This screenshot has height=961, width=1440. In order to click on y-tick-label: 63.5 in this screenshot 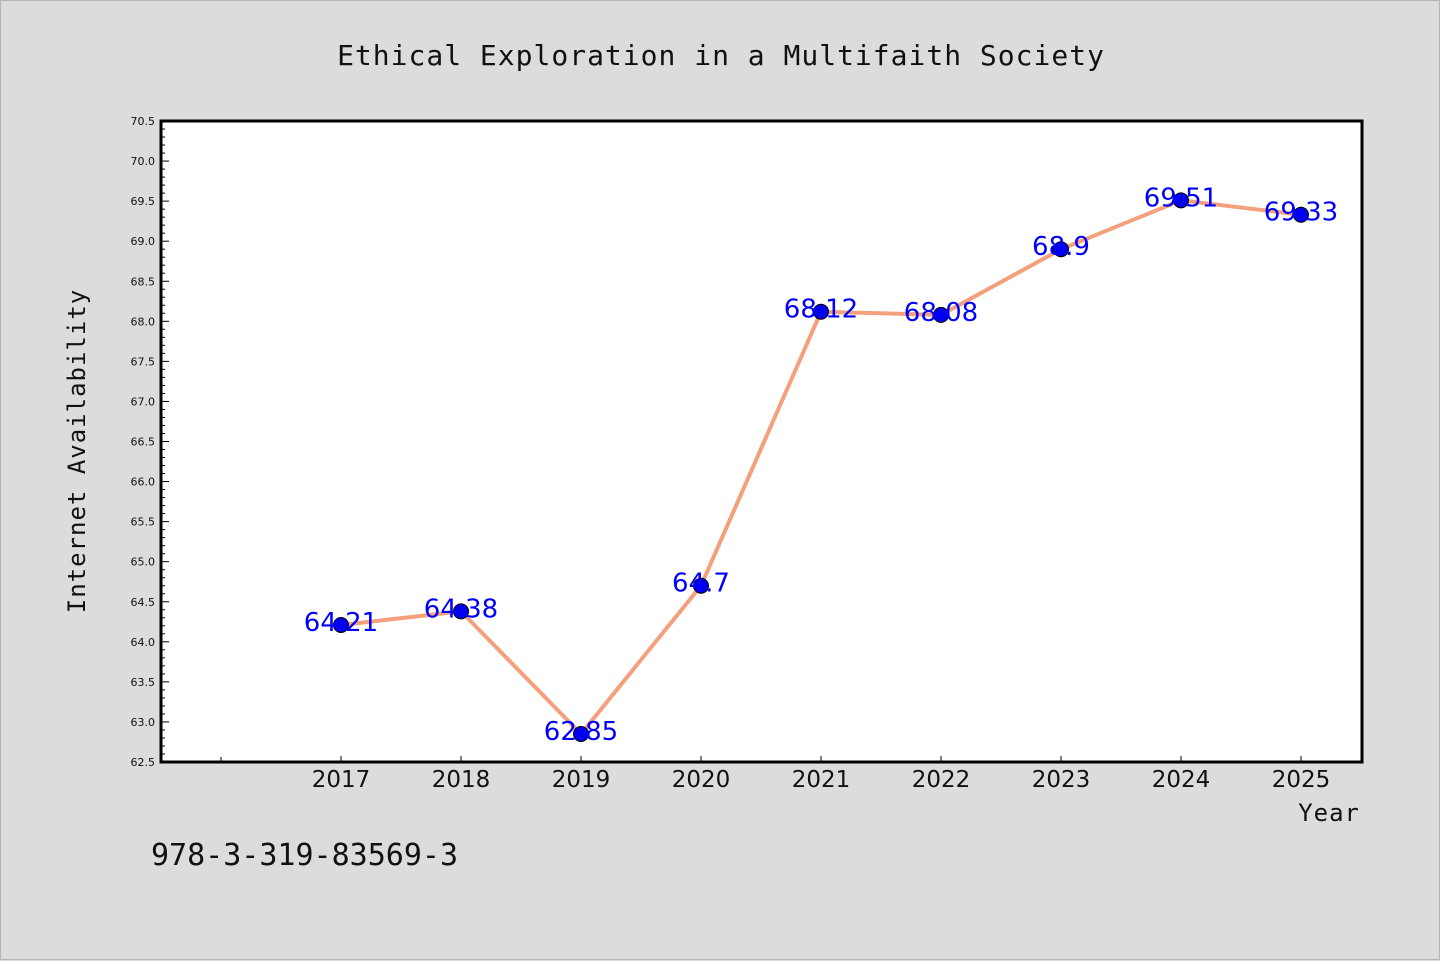, I will do `click(143, 682)`.